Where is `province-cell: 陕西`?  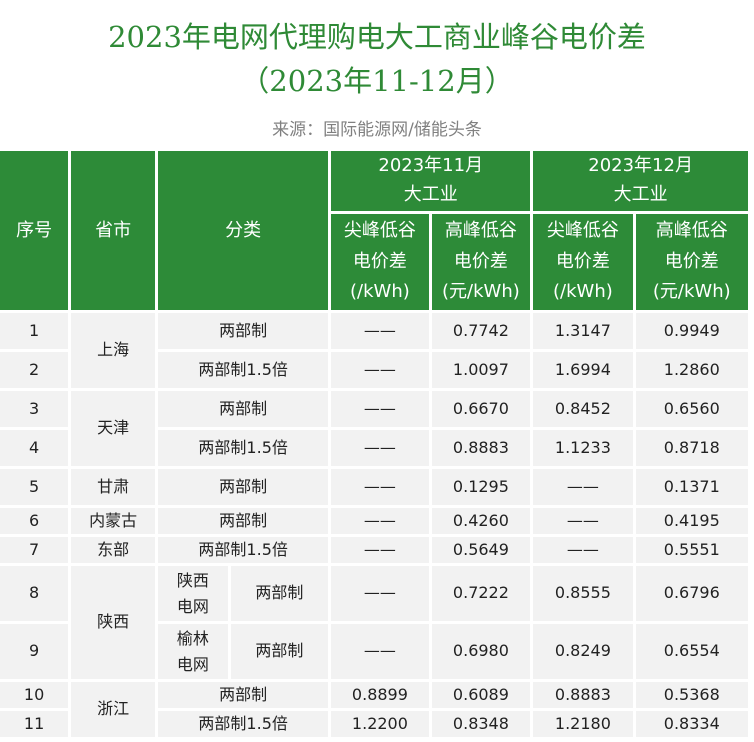
province-cell: 陕西 is located at coordinates (113, 622).